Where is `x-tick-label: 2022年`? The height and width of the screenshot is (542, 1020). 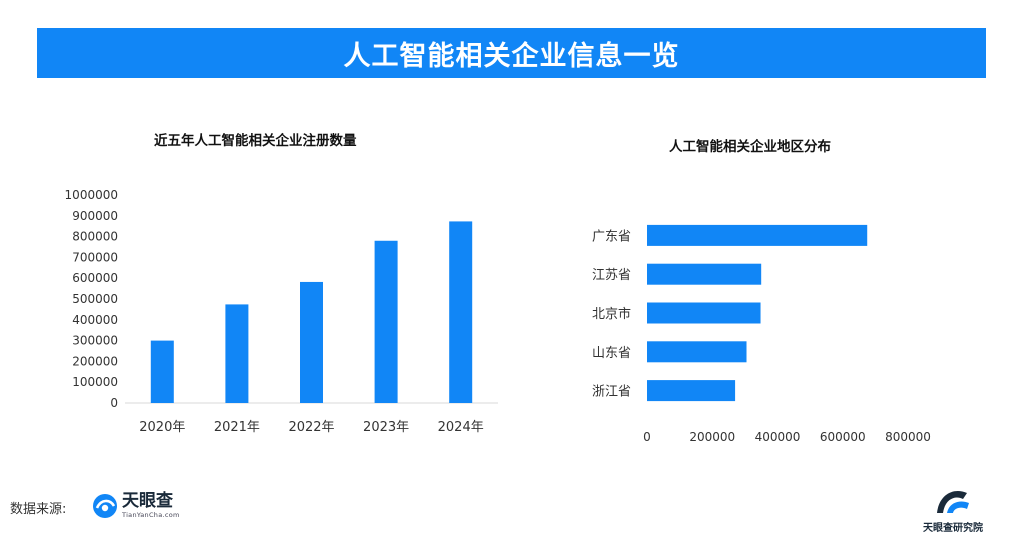
x-tick-label: 2022年 is located at coordinates (311, 427).